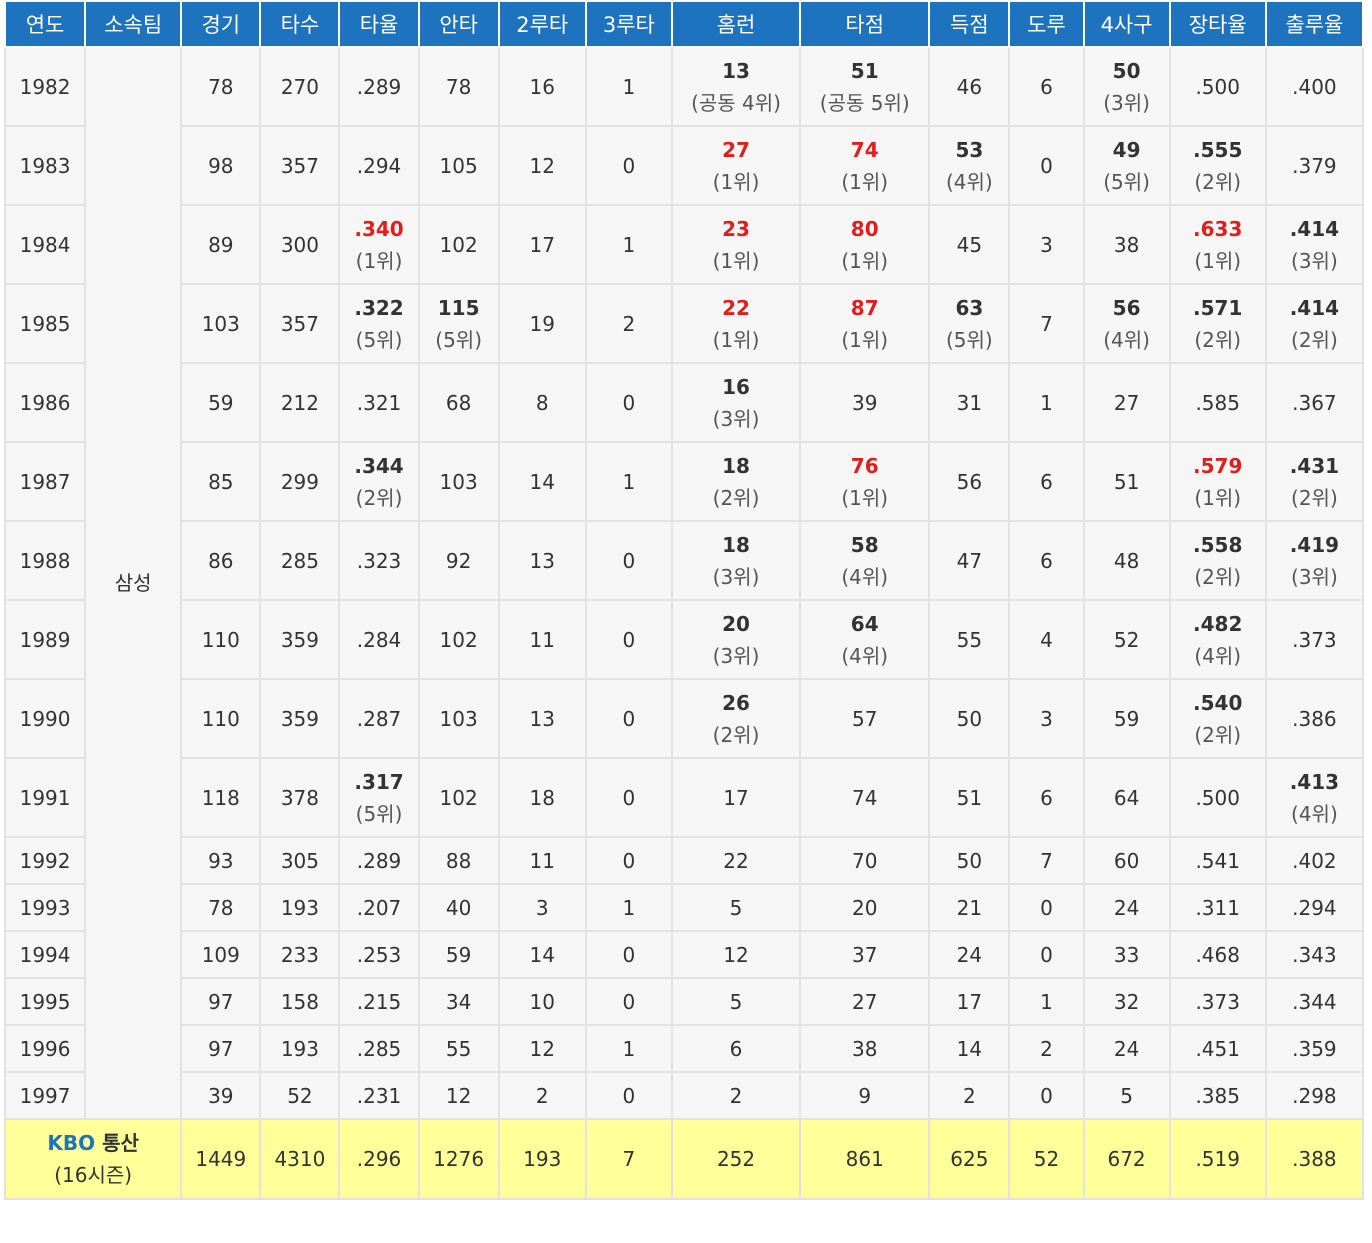 The height and width of the screenshot is (1243, 1372). I want to click on stat-value: 357, so click(299, 165).